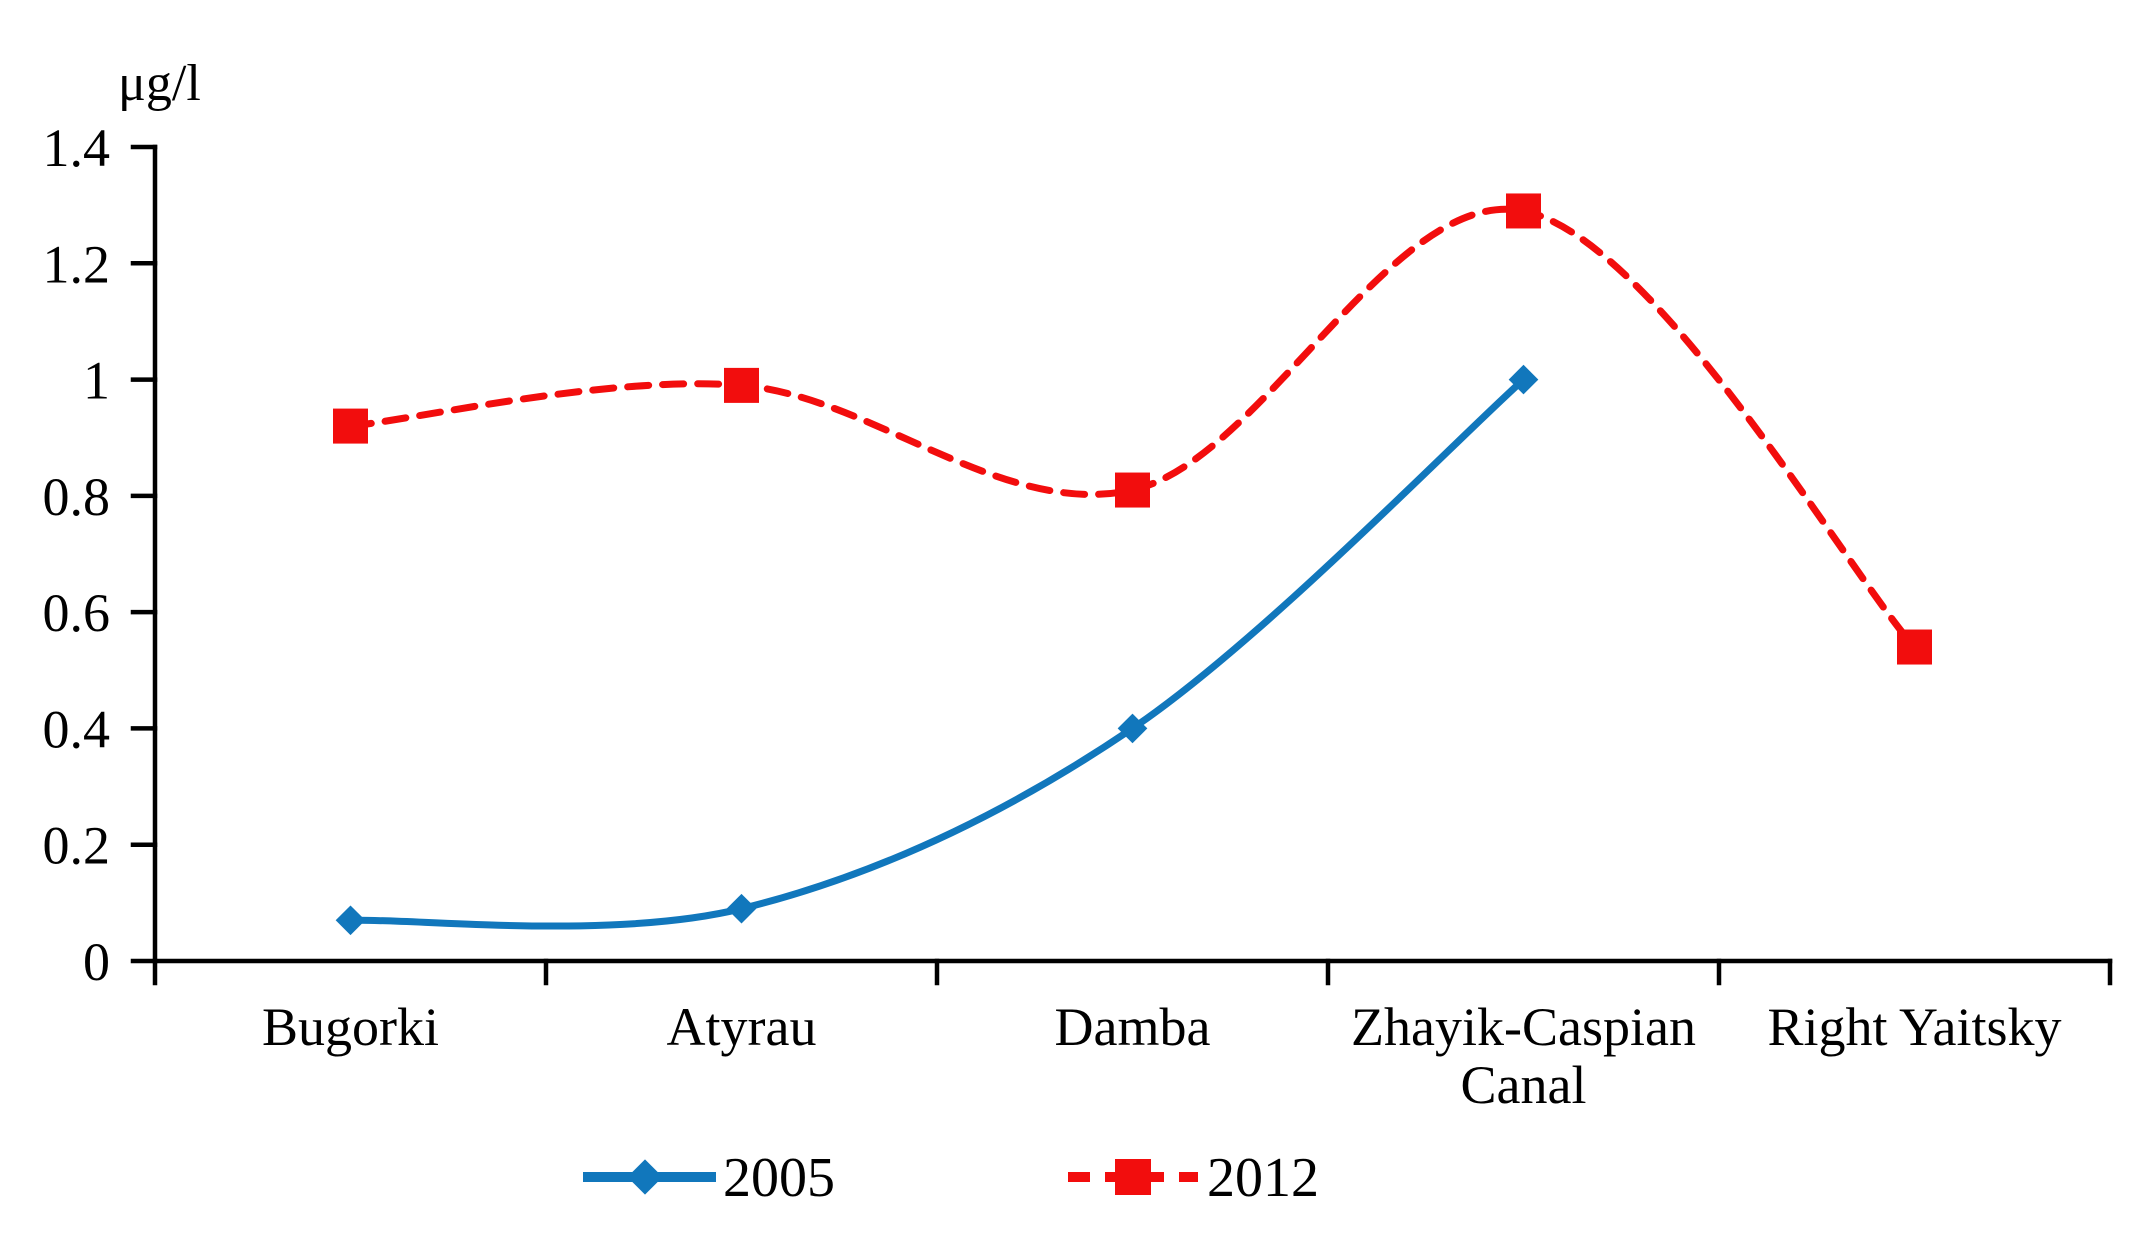  Describe the element at coordinates (709, 1178) in the screenshot. I see `legend-item-2005: 2005` at that location.